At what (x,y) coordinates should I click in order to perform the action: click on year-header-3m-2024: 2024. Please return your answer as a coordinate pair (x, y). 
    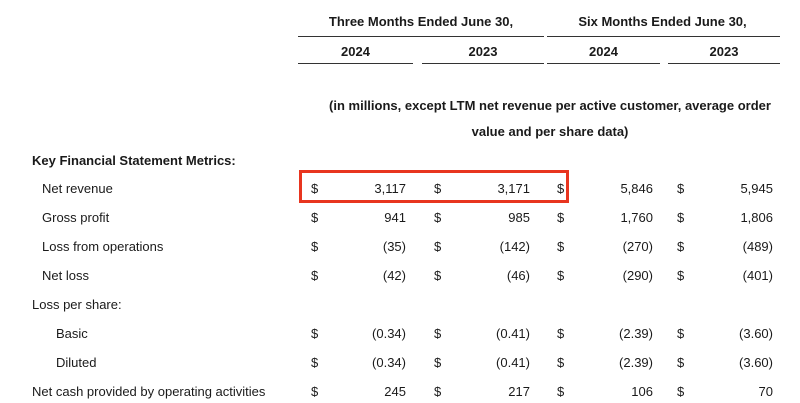
    Looking at the image, I should click on (355, 51).